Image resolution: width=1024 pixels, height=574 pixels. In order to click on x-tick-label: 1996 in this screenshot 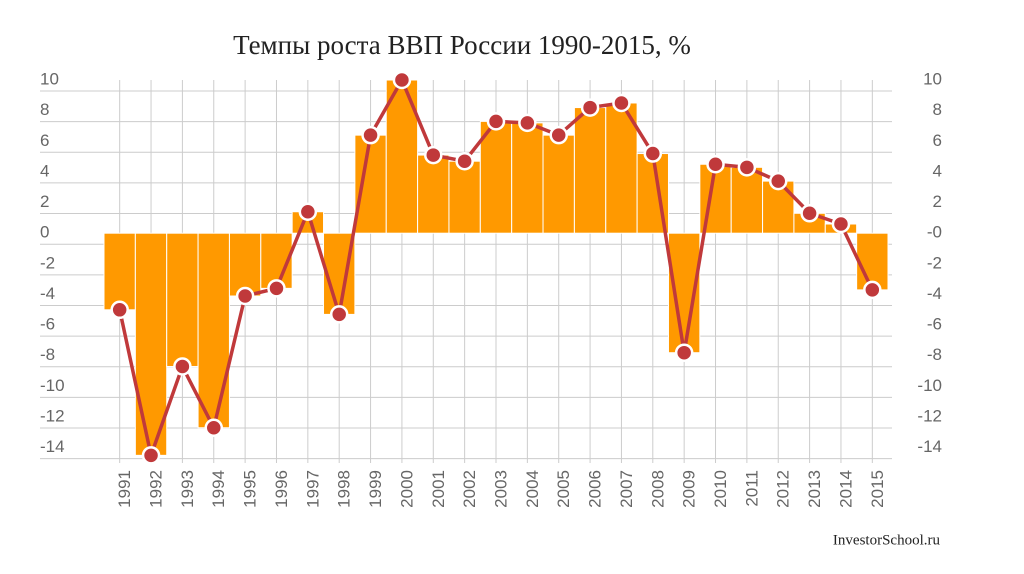, I will do `click(281, 489)`.